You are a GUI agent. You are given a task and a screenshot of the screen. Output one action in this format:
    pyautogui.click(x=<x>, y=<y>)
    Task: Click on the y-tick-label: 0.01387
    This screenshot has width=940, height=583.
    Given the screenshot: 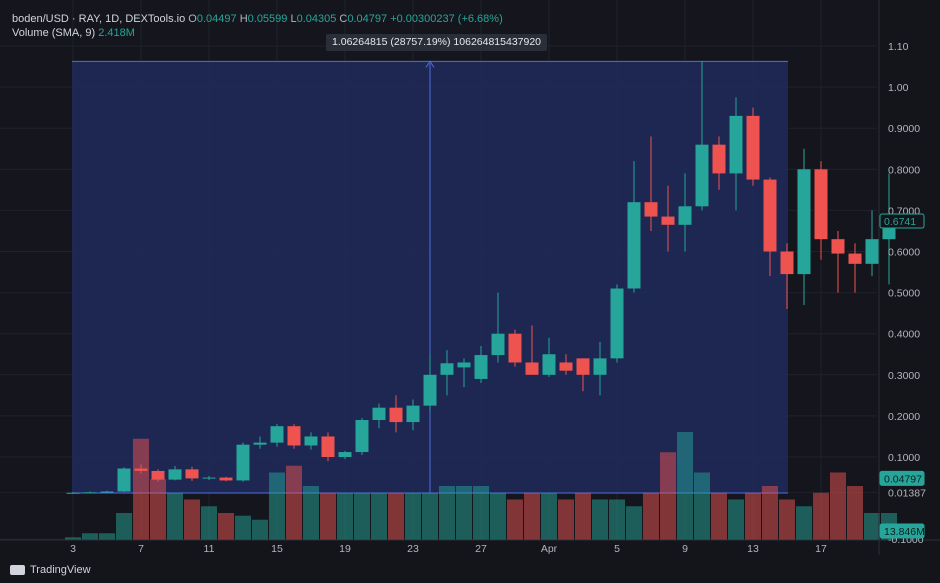 What is the action you would take?
    pyautogui.click(x=907, y=493)
    